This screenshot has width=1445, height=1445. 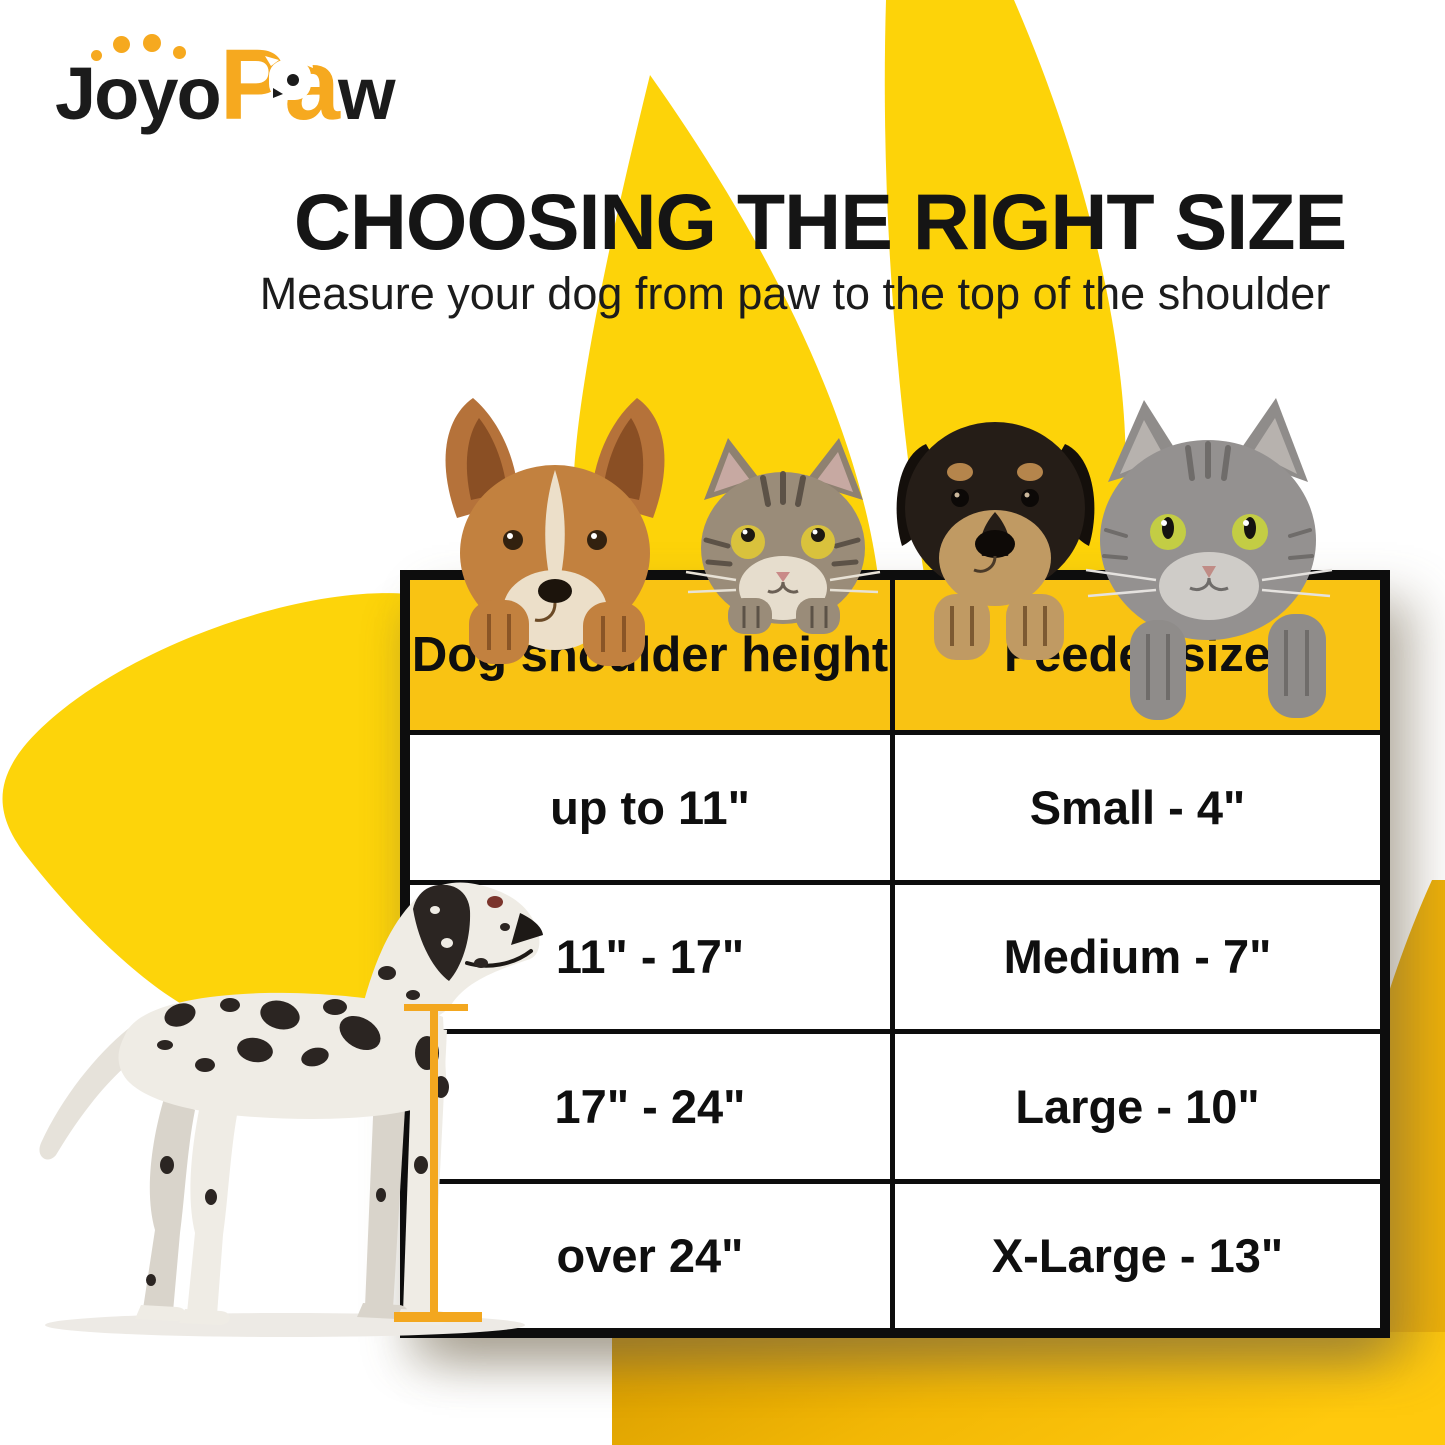 What do you see at coordinates (1028, 1388) in the screenshot?
I see `background-gold-band` at bounding box center [1028, 1388].